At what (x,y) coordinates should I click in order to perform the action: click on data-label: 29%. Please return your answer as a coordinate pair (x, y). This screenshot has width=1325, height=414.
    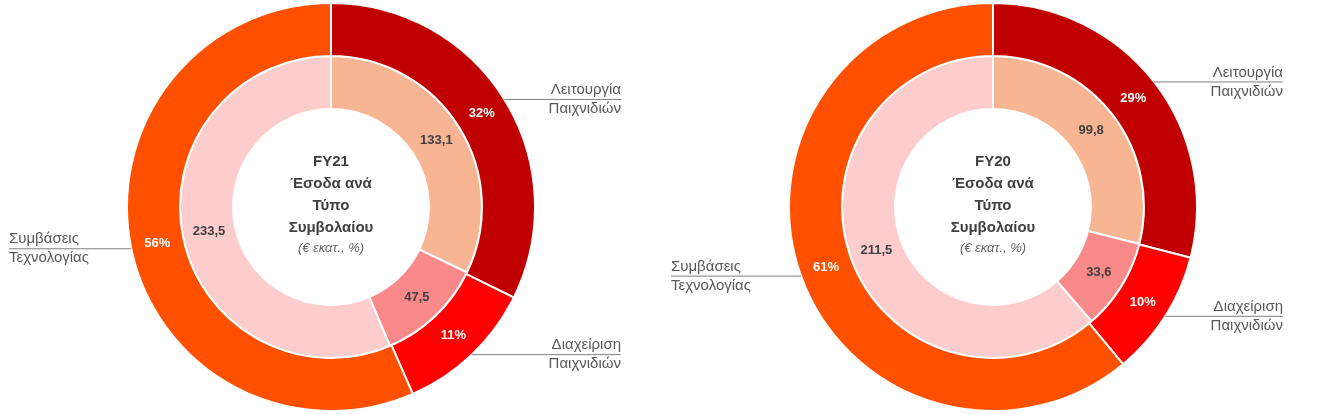
    Looking at the image, I should click on (1133, 97).